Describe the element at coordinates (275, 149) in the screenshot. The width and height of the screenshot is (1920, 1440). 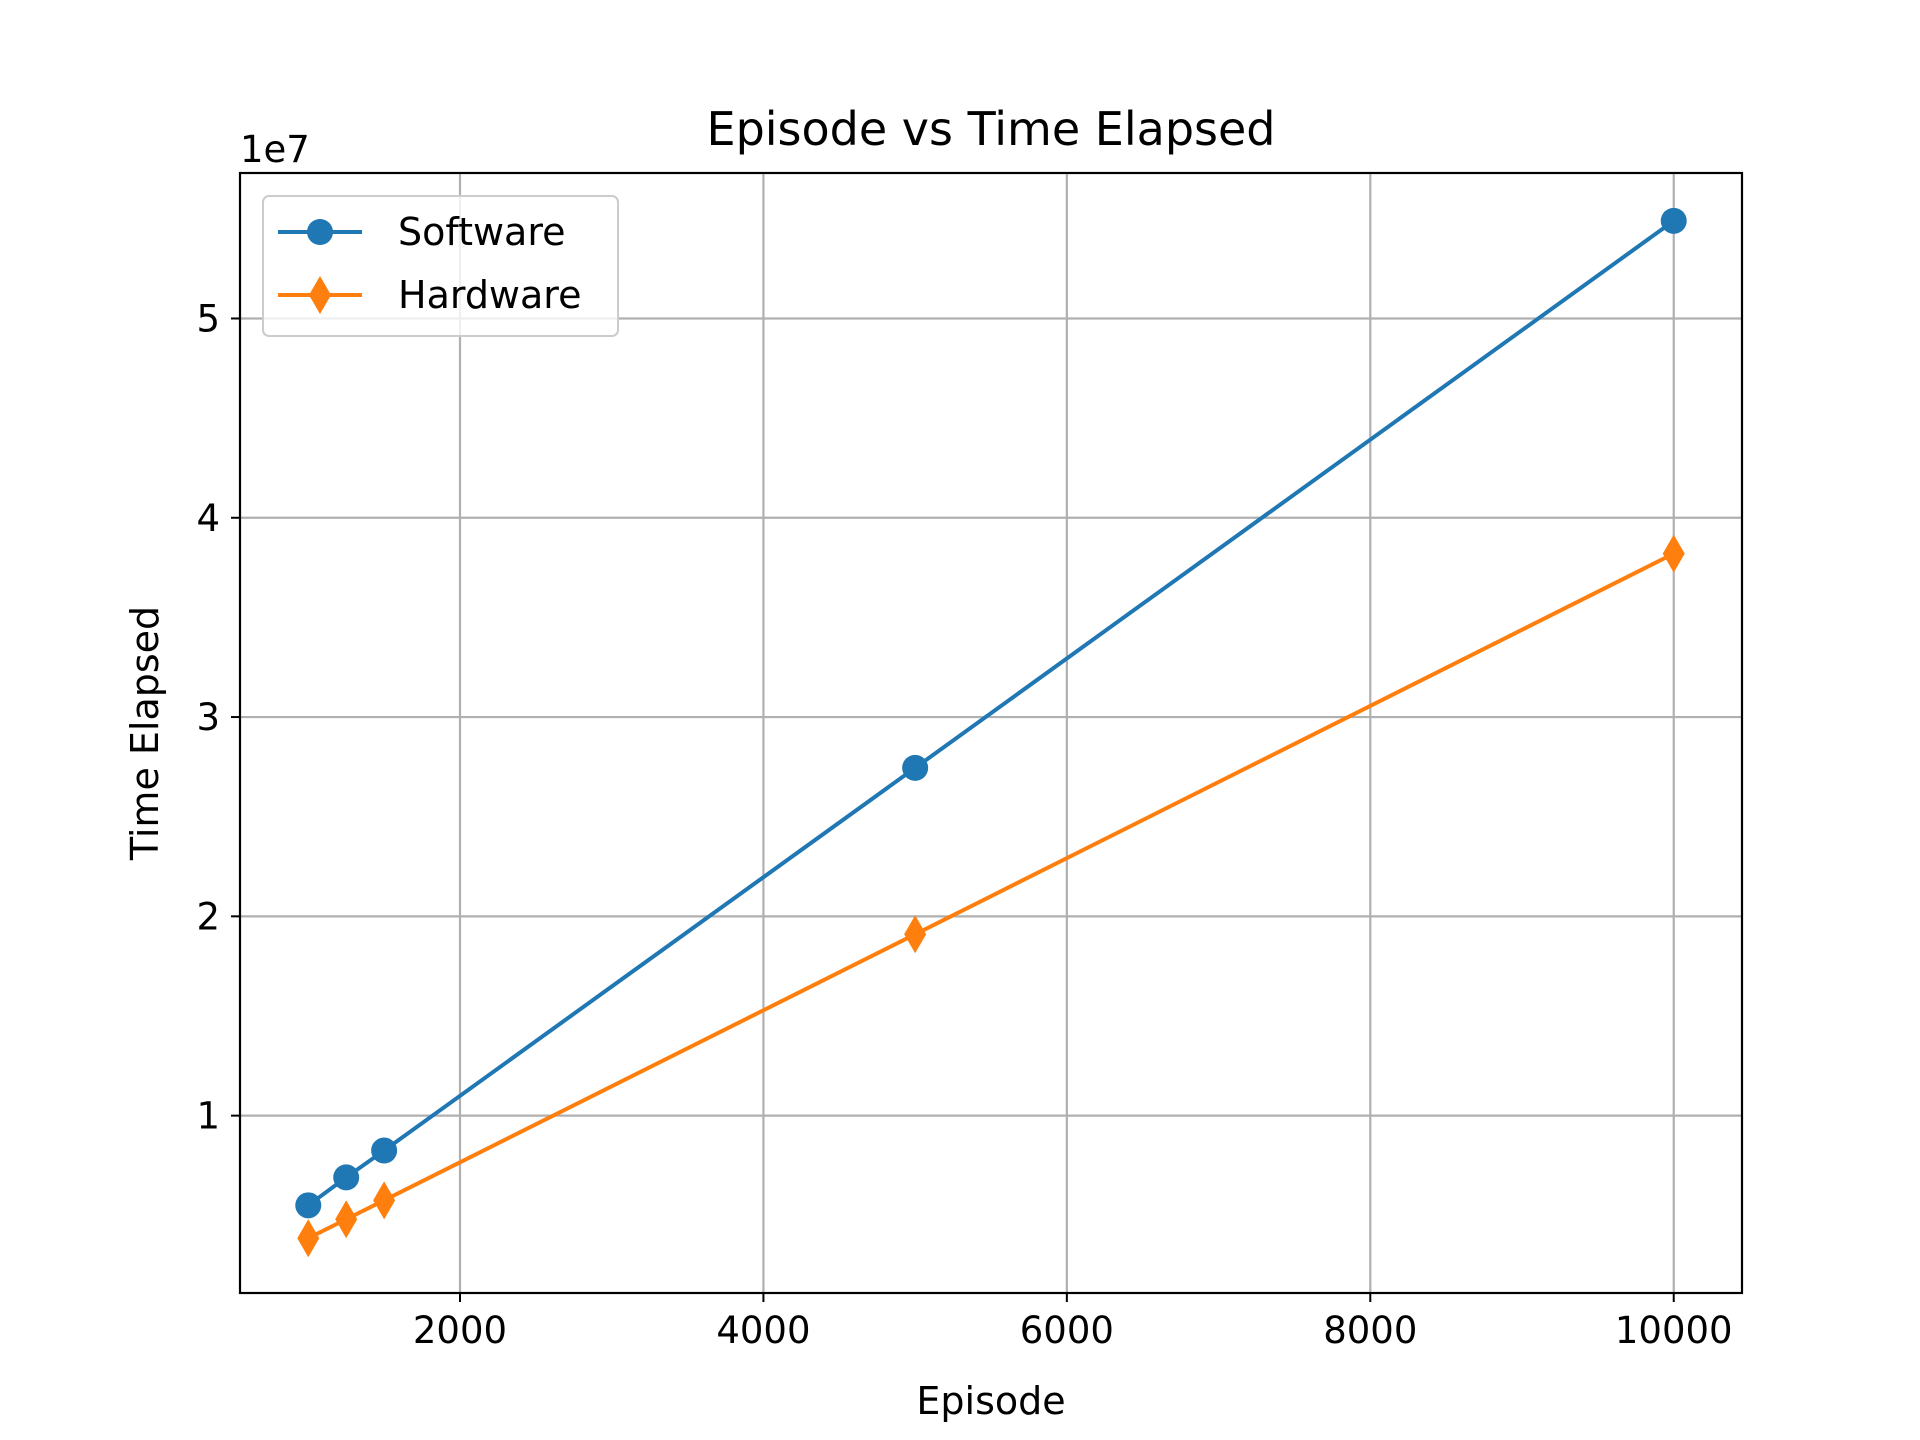
I see `y-axis-offset-label: 1e7` at that location.